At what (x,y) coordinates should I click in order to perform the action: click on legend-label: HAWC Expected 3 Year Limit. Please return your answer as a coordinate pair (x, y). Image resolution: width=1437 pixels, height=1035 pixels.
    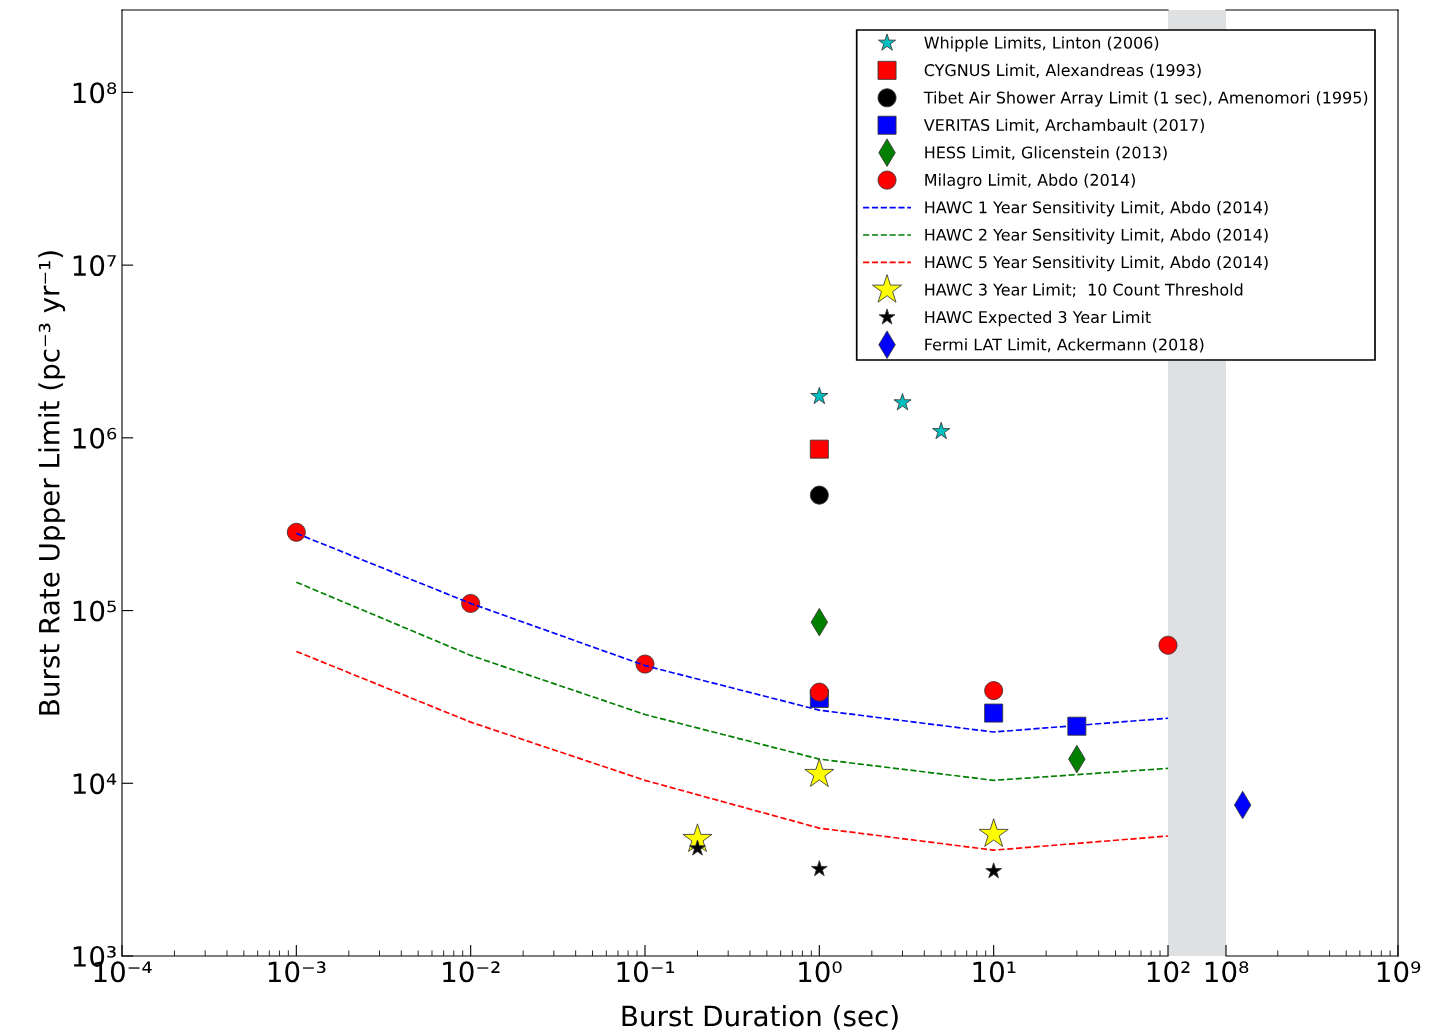
    Looking at the image, I should click on (1038, 318).